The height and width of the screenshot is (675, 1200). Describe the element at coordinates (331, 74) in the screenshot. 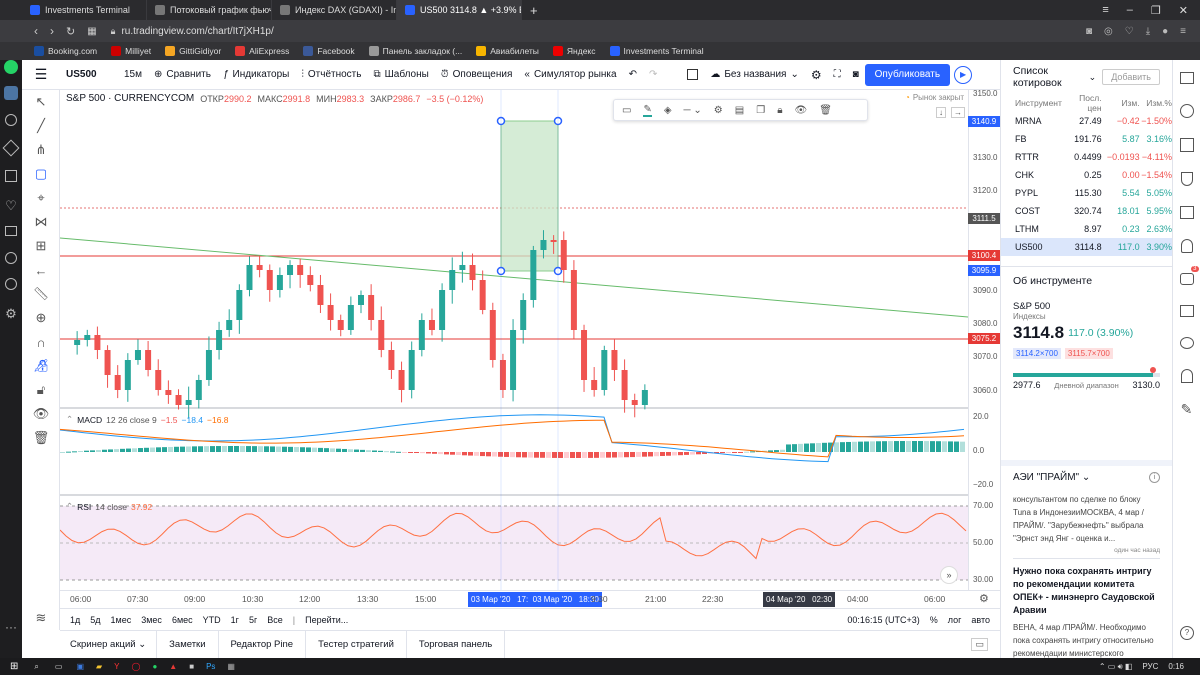

I see `financials-button: ⫶ Отчётность` at that location.